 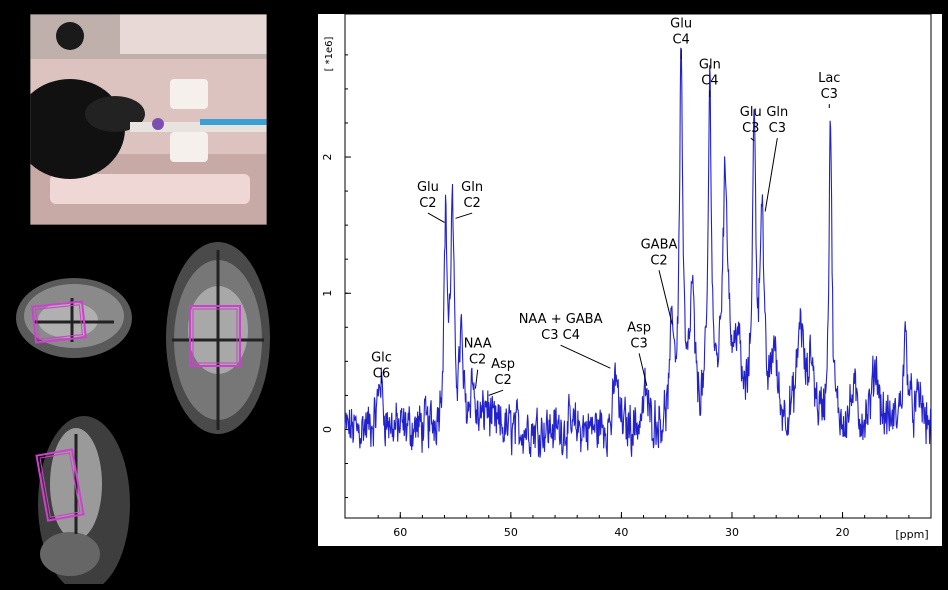 I want to click on peak-label-text: GABA, so click(x=659, y=244).